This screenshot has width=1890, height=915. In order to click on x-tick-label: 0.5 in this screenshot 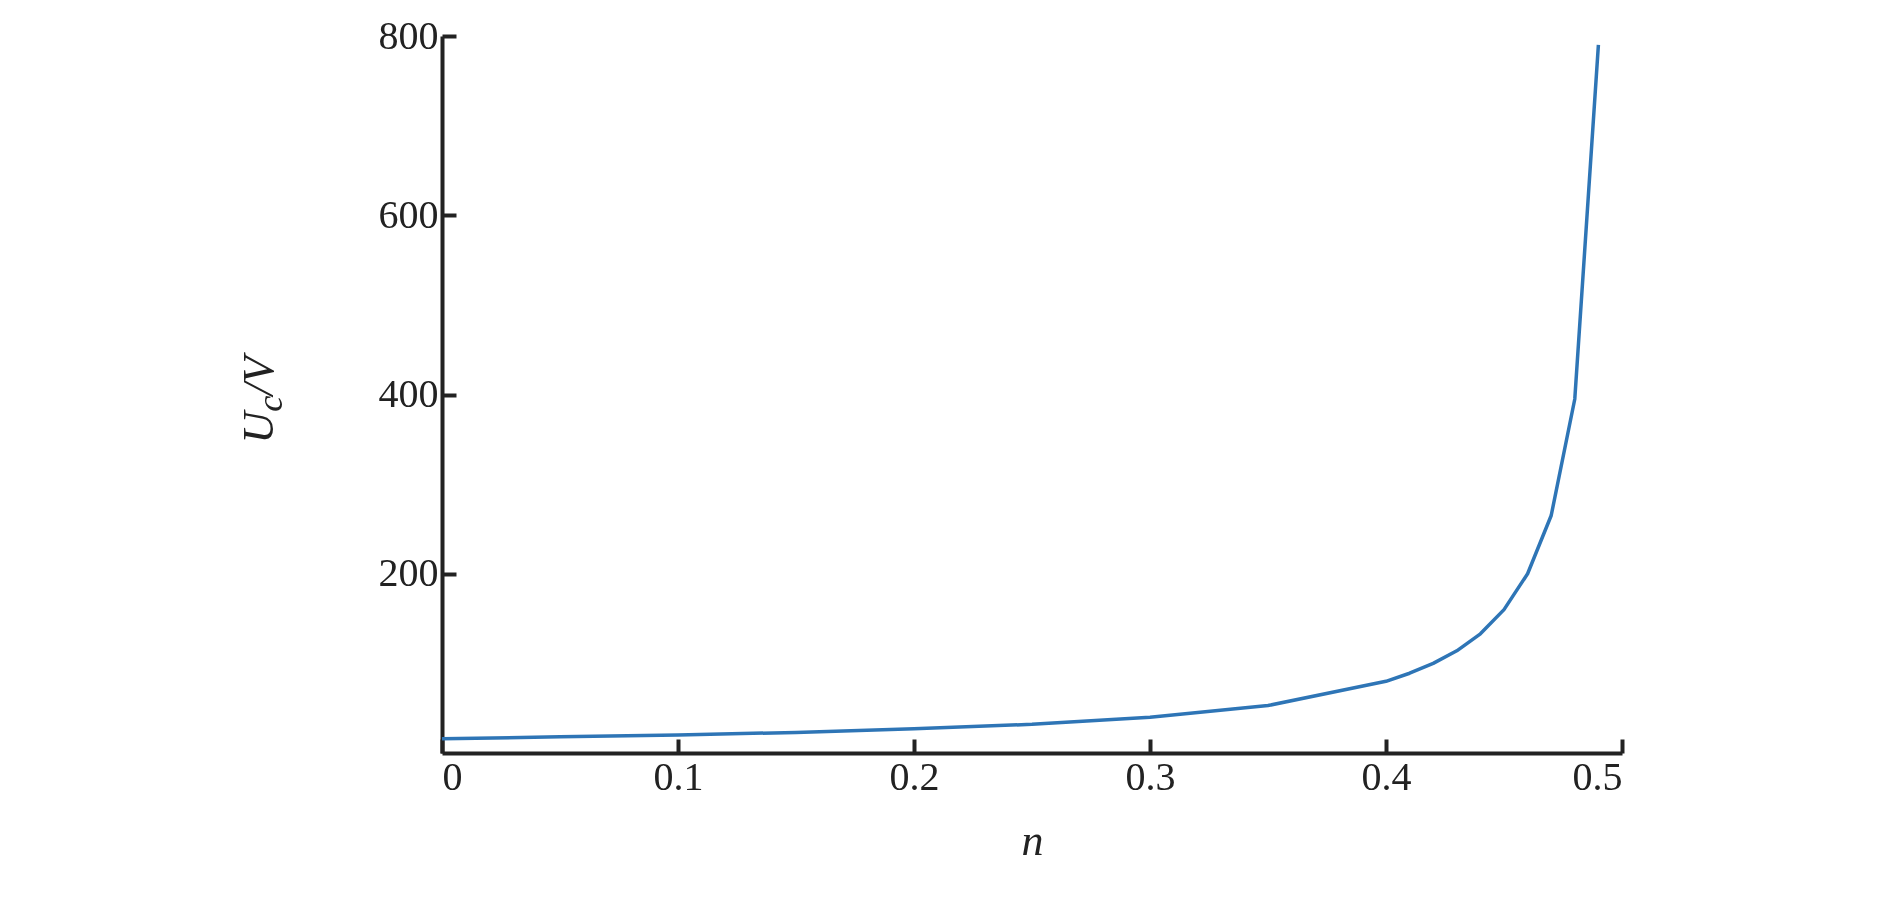, I will do `click(1597, 776)`.